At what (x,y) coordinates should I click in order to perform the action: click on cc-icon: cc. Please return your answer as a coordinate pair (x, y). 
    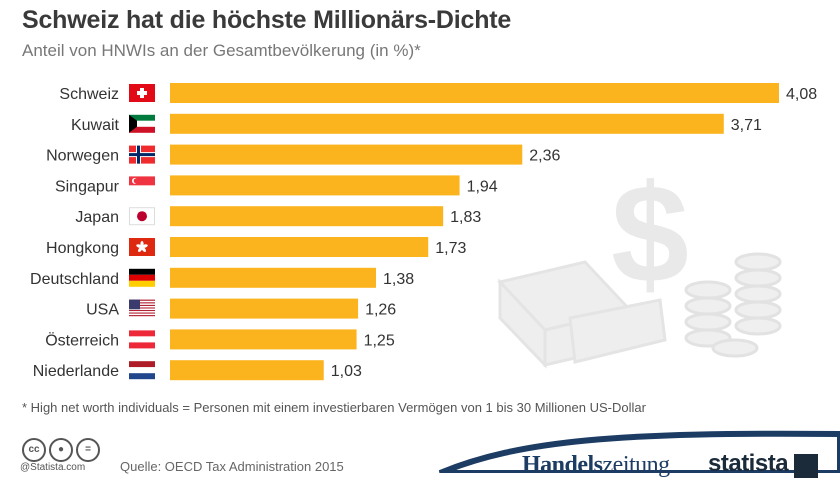
    Looking at the image, I should click on (34, 450).